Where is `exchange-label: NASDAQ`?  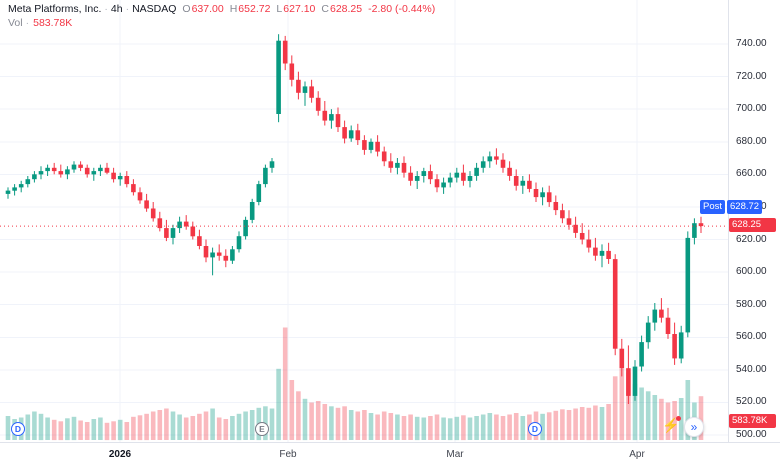 exchange-label: NASDAQ is located at coordinates (154, 9).